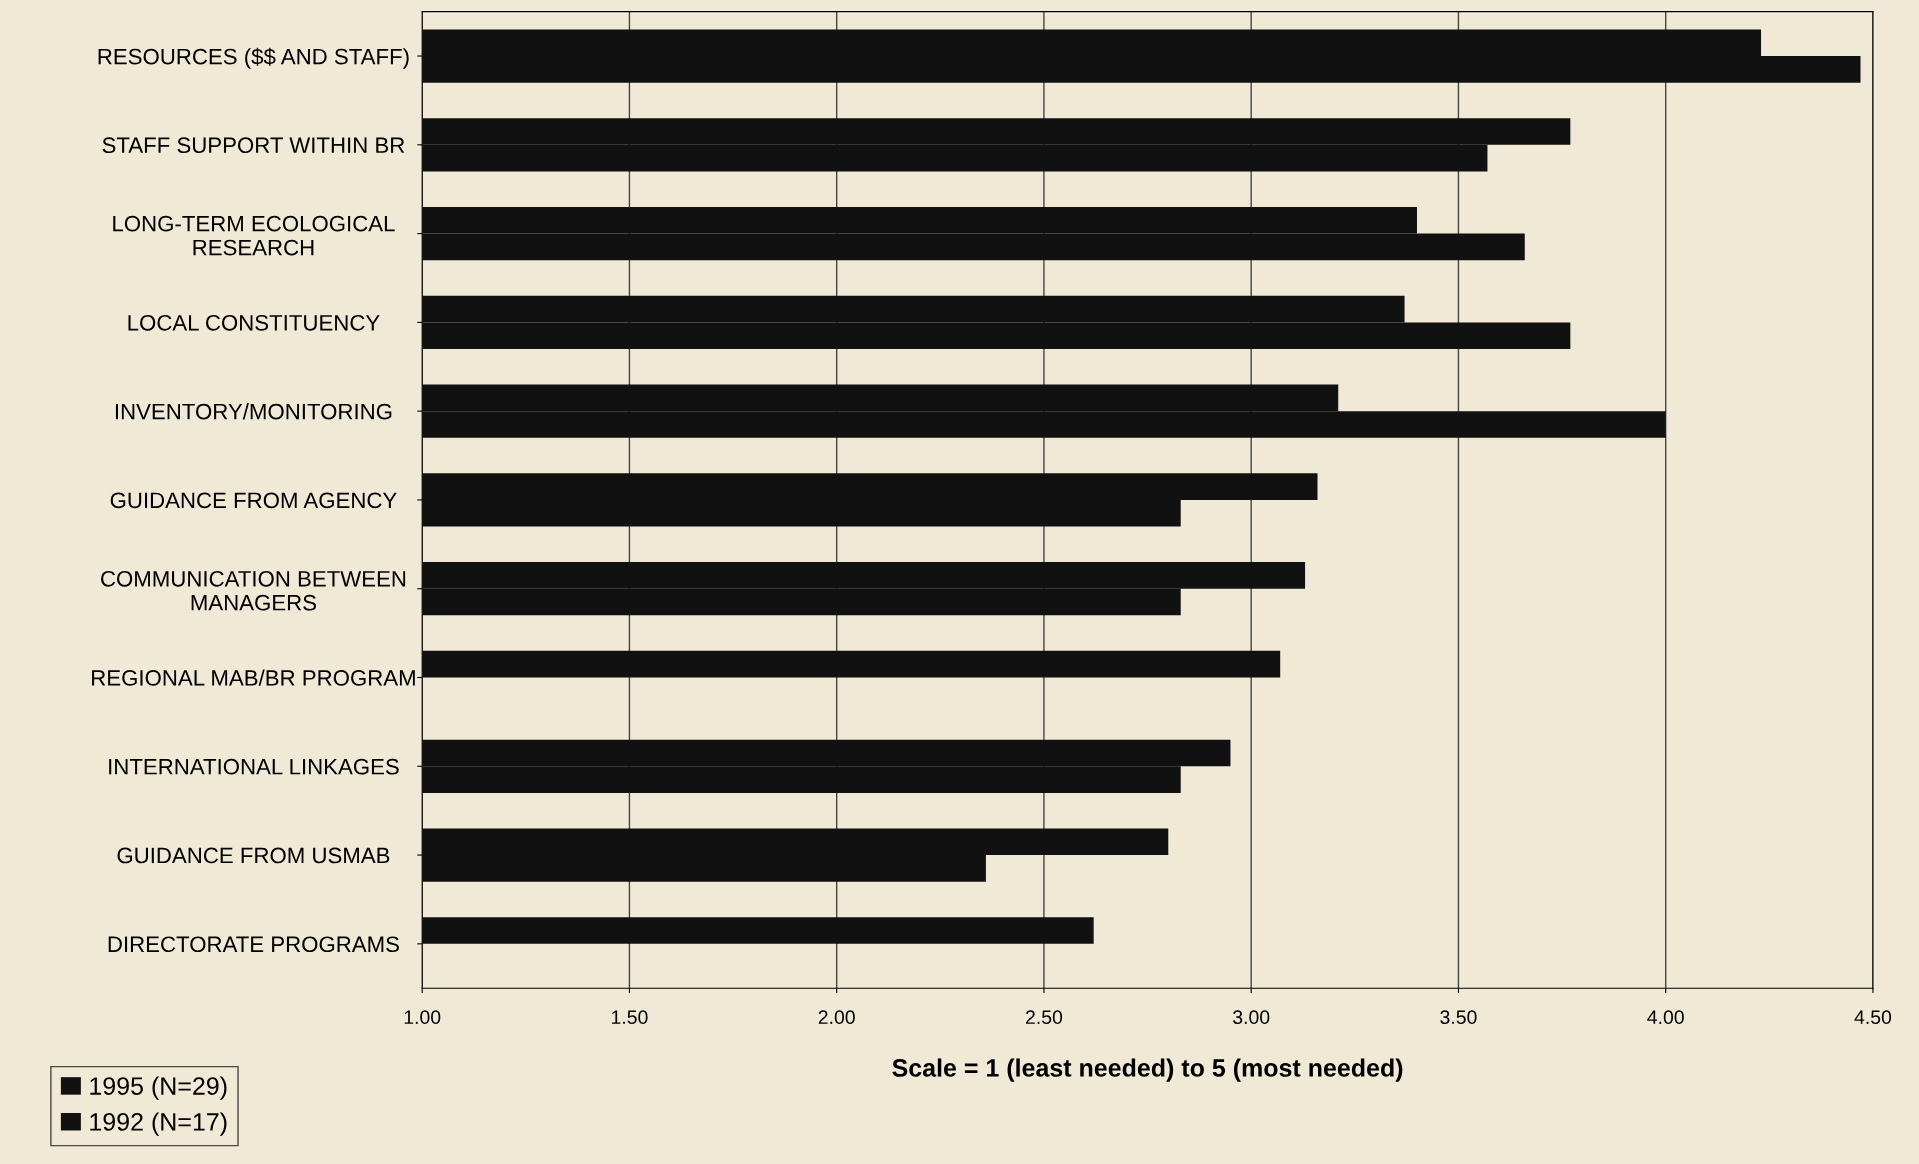 The height and width of the screenshot is (1164, 1919). Describe the element at coordinates (1665, 1017) in the screenshot. I see `x-tick-label: 4.00` at that location.